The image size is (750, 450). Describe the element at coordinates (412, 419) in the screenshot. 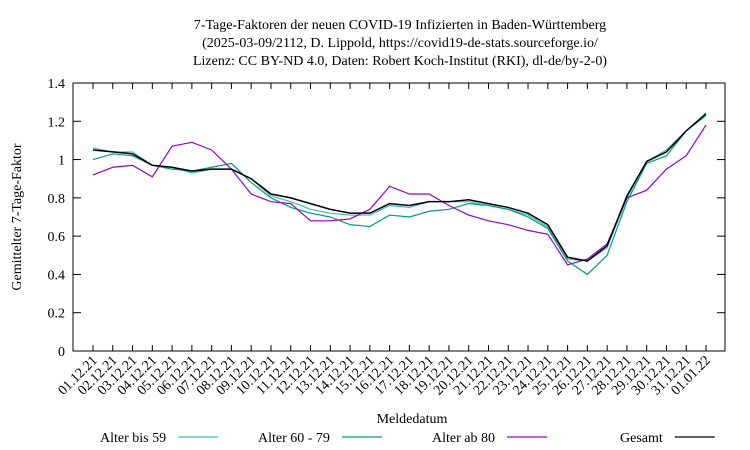

I see `x-axis-label: Meldedatum` at that location.